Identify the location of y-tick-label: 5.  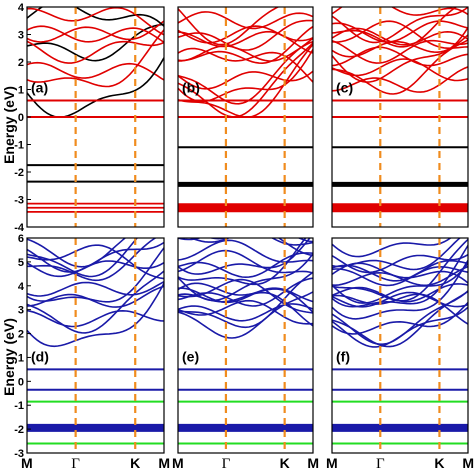
(21, 263).